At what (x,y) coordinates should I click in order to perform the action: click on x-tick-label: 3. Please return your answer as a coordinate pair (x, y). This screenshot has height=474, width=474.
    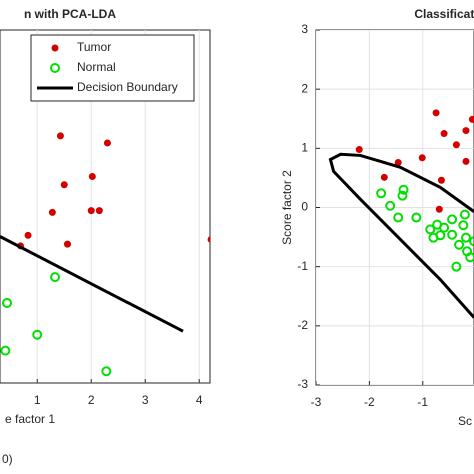
    Looking at the image, I should click on (145, 400).